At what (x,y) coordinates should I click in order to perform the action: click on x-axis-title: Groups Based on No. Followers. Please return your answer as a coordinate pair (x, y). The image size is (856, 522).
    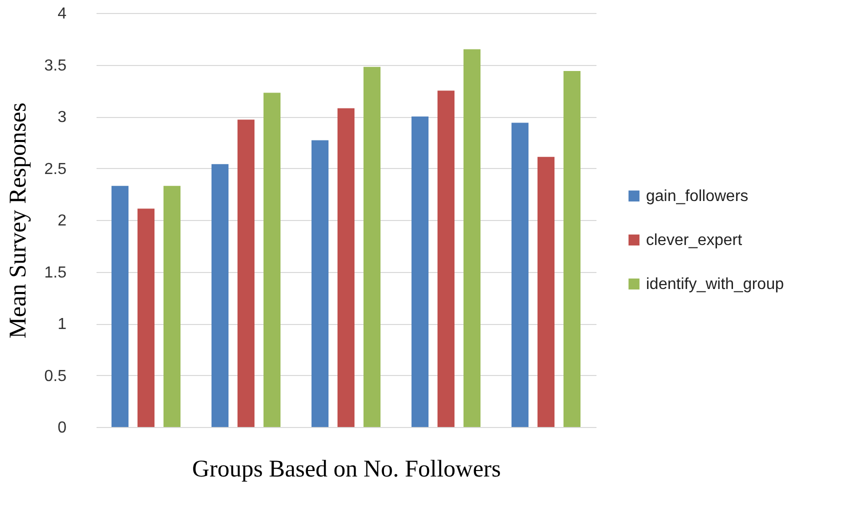
    Looking at the image, I should click on (346, 469).